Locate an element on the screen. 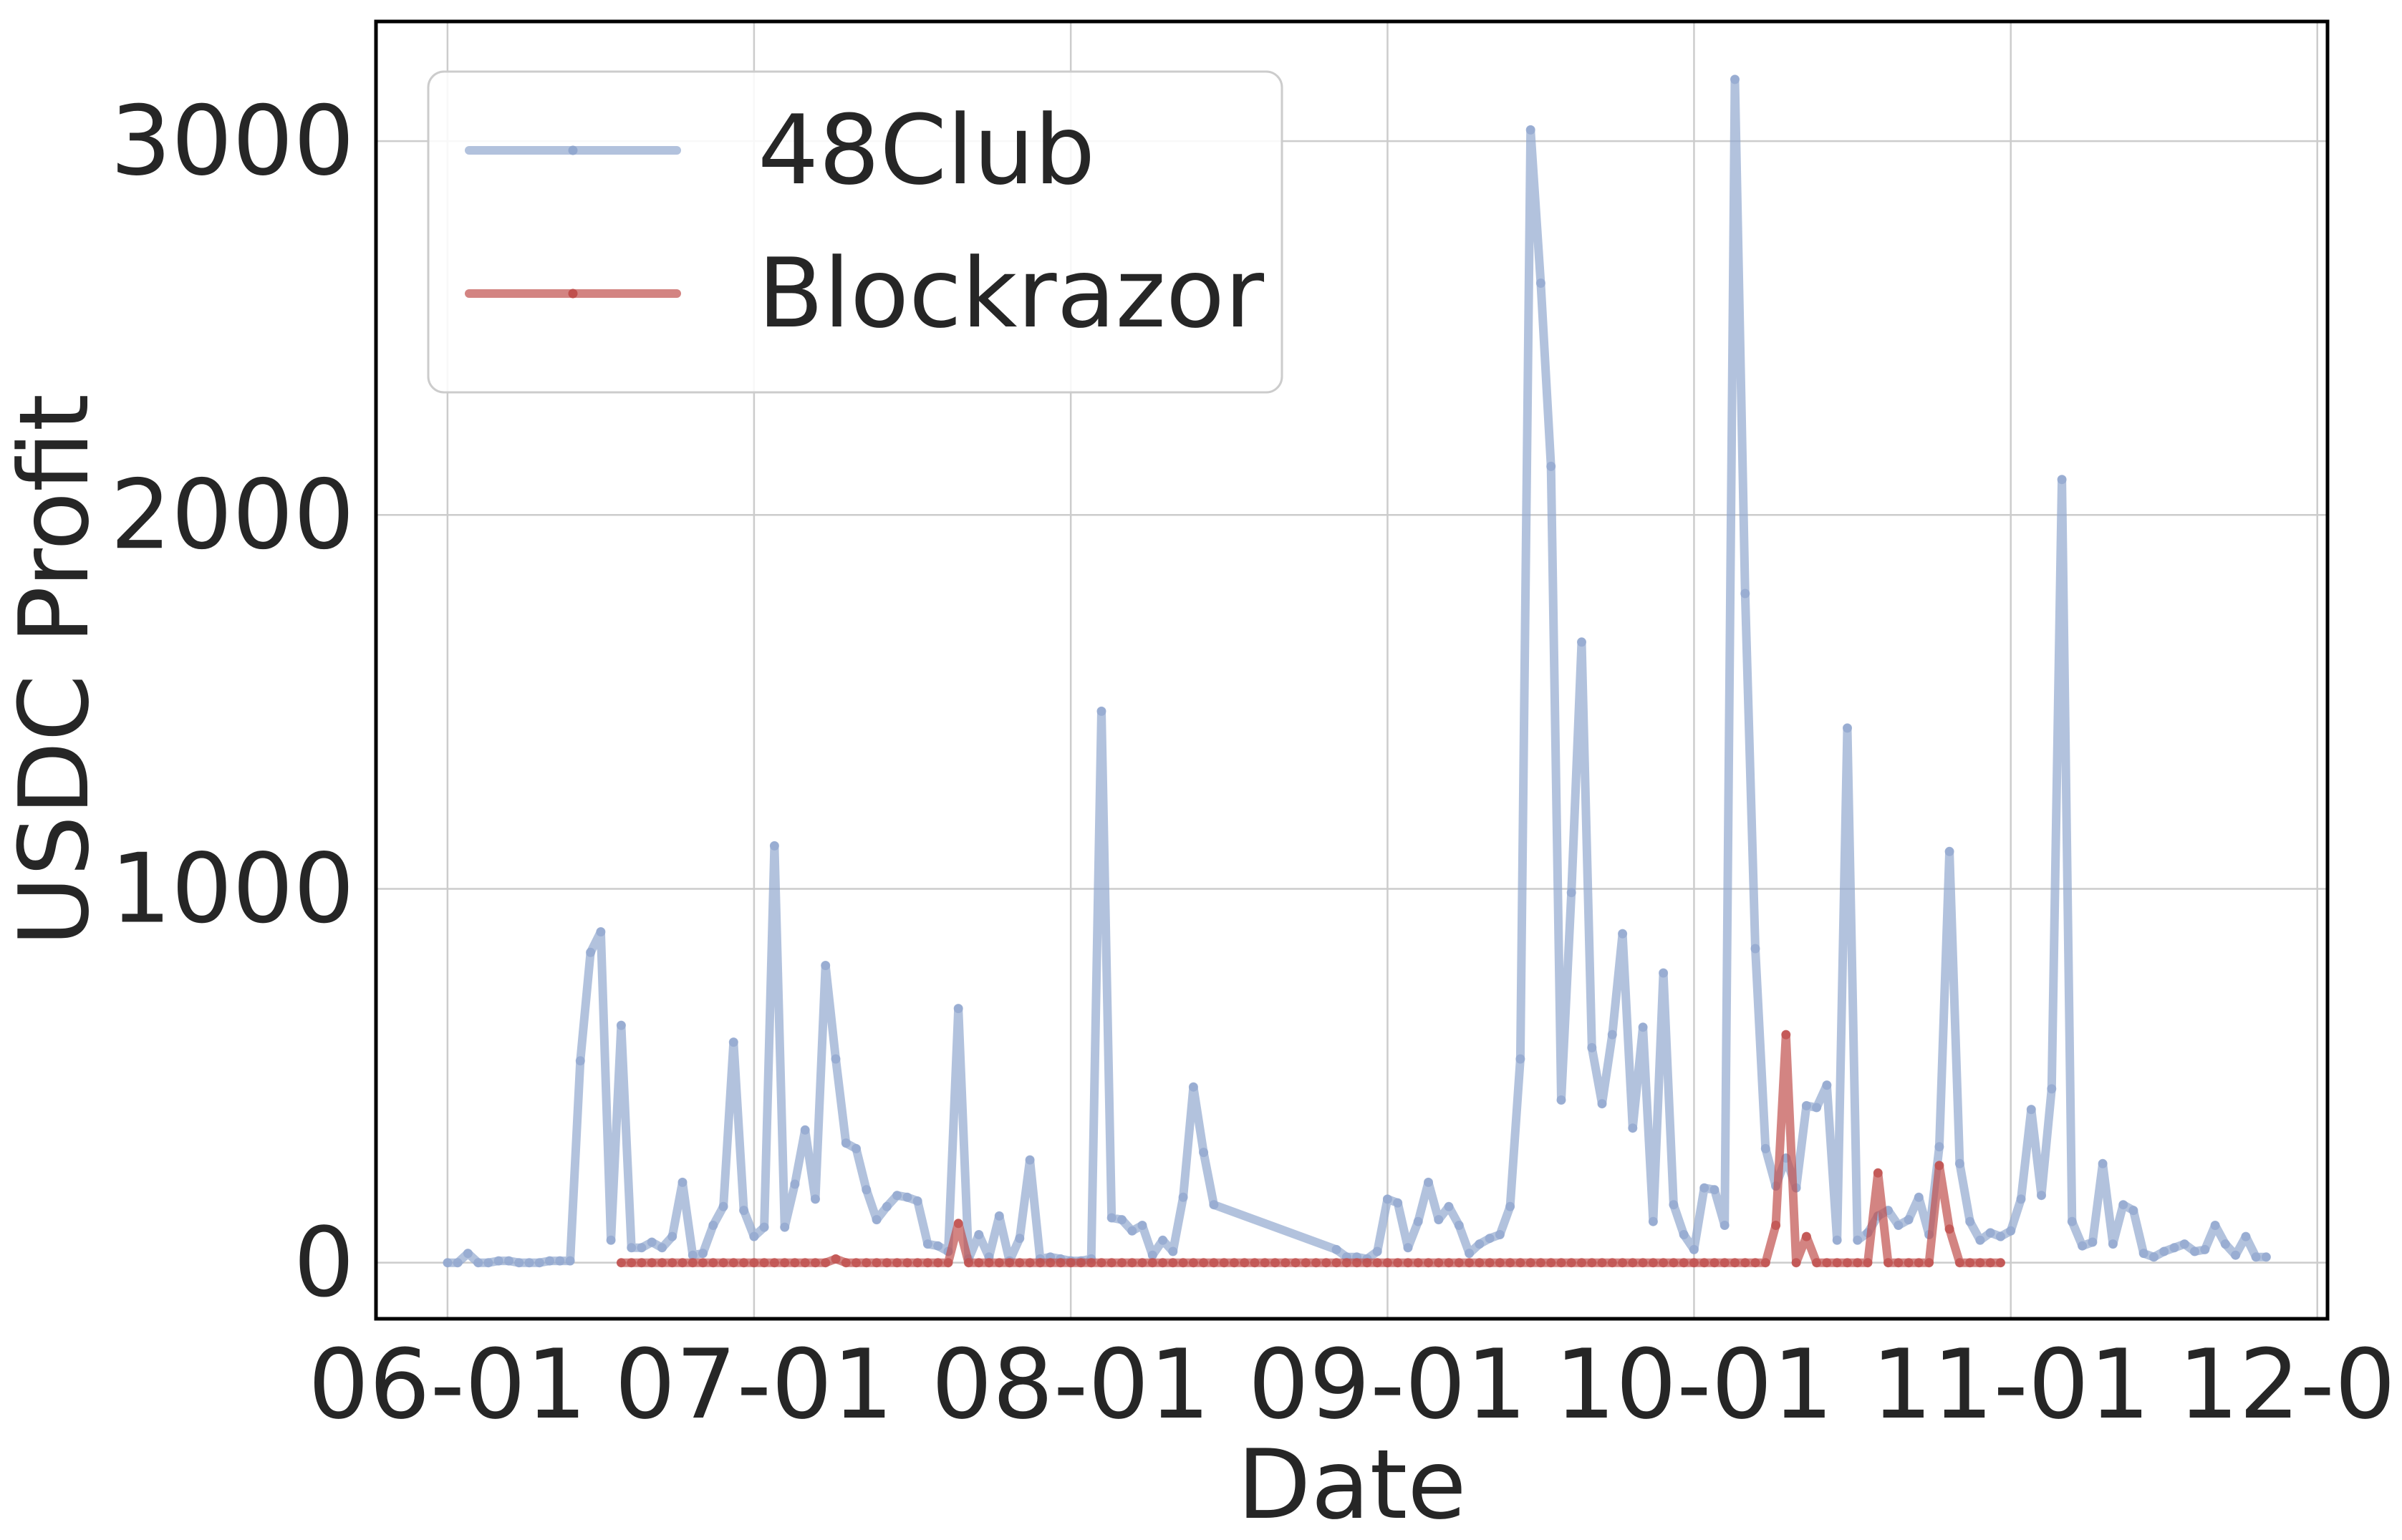 Image resolution: width=2402 pixels, height=1540 pixels. x-tick-label-6: 12-01 is located at coordinates (2290, 1385).